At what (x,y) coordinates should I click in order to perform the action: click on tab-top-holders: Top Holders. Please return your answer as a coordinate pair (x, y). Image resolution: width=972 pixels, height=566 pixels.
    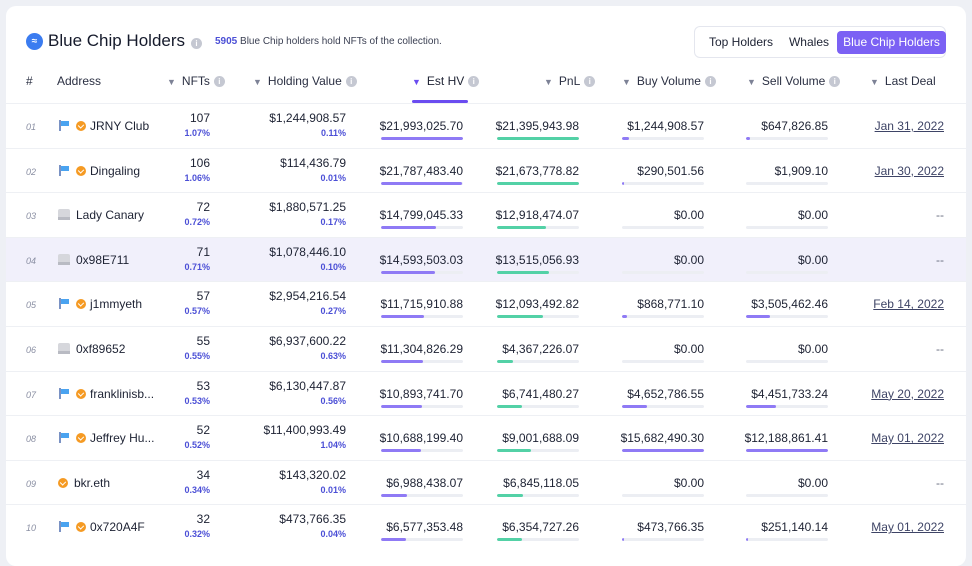
    Looking at the image, I should click on (741, 42).